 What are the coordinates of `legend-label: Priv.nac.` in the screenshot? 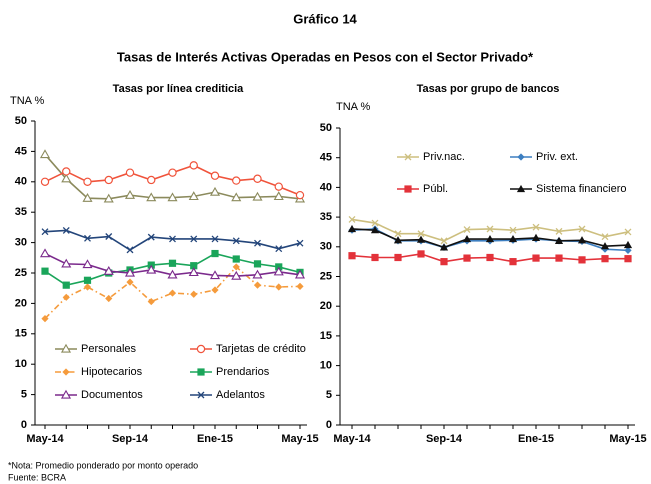 It's located at (444, 157).